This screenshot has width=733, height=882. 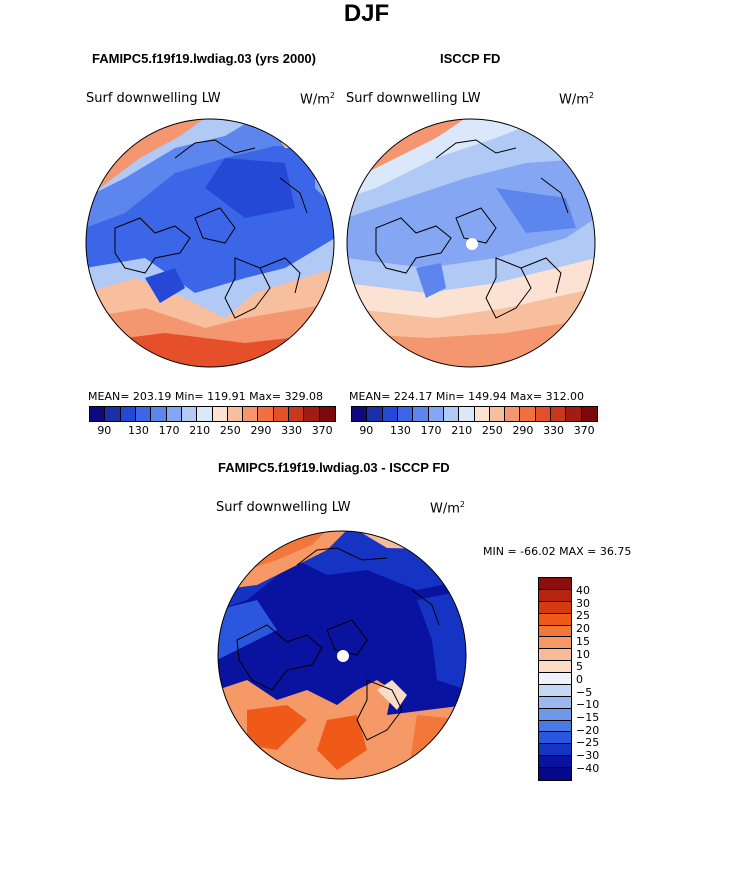 I want to click on colorbar-label: 10, so click(x=583, y=654).